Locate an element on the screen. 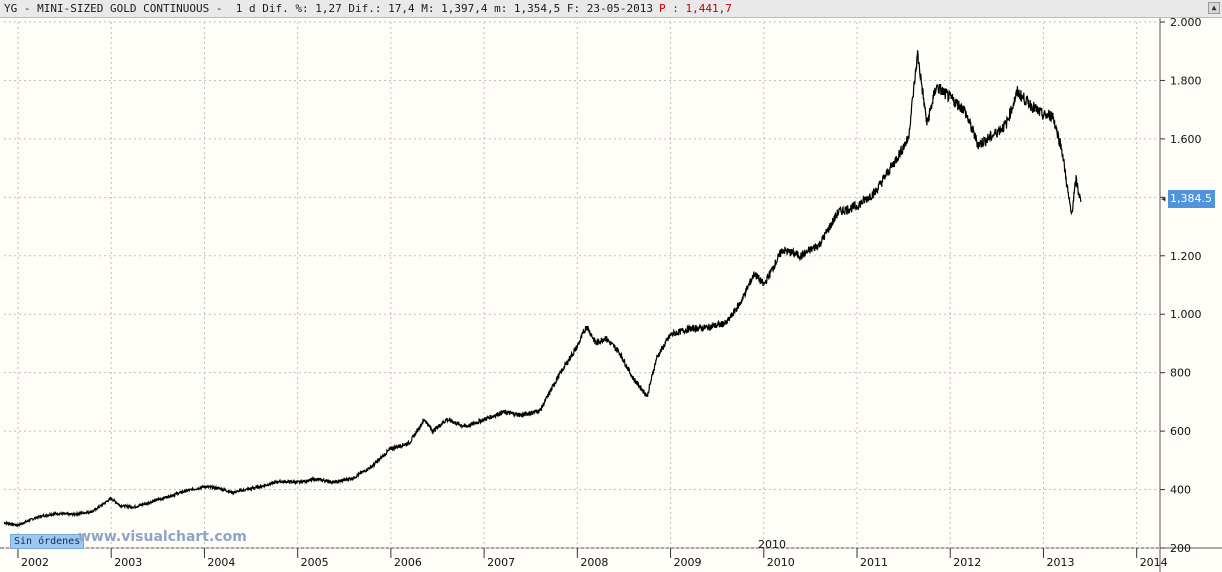 The width and height of the screenshot is (1222, 572). x-tick-label: 2005 is located at coordinates (315, 562).